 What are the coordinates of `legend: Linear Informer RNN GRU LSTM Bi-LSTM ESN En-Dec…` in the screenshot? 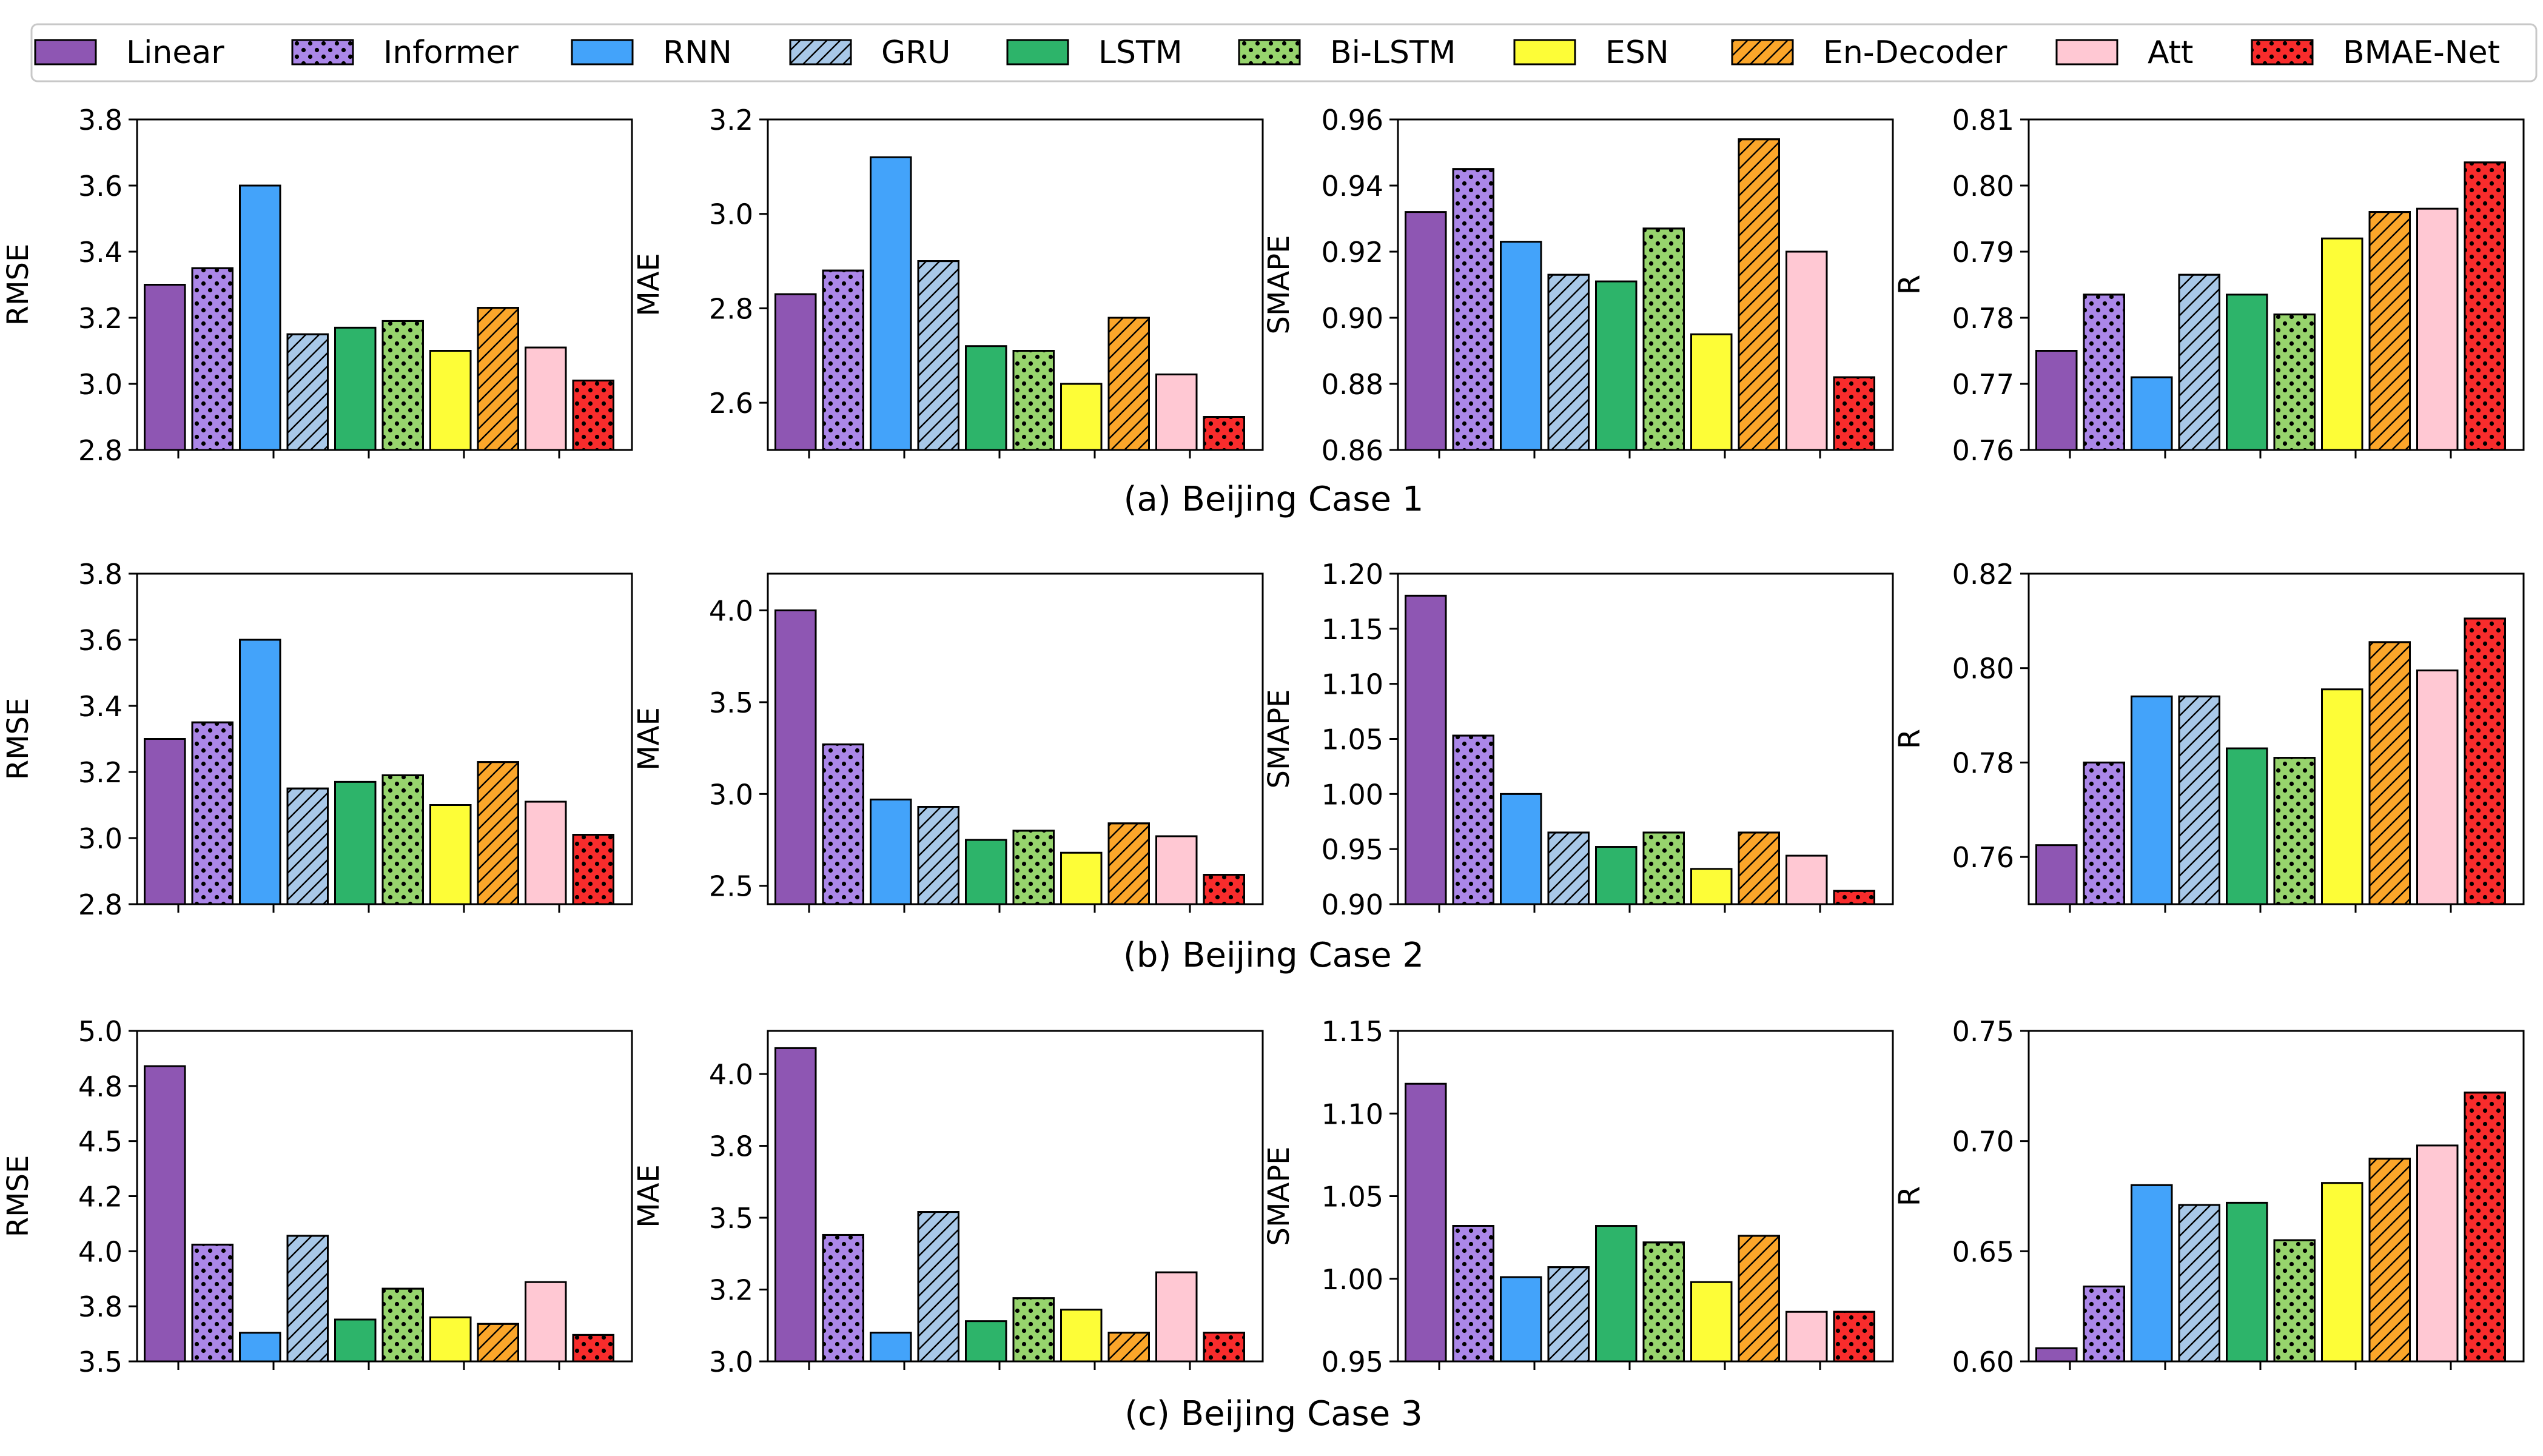 It's located at (1284, 52).